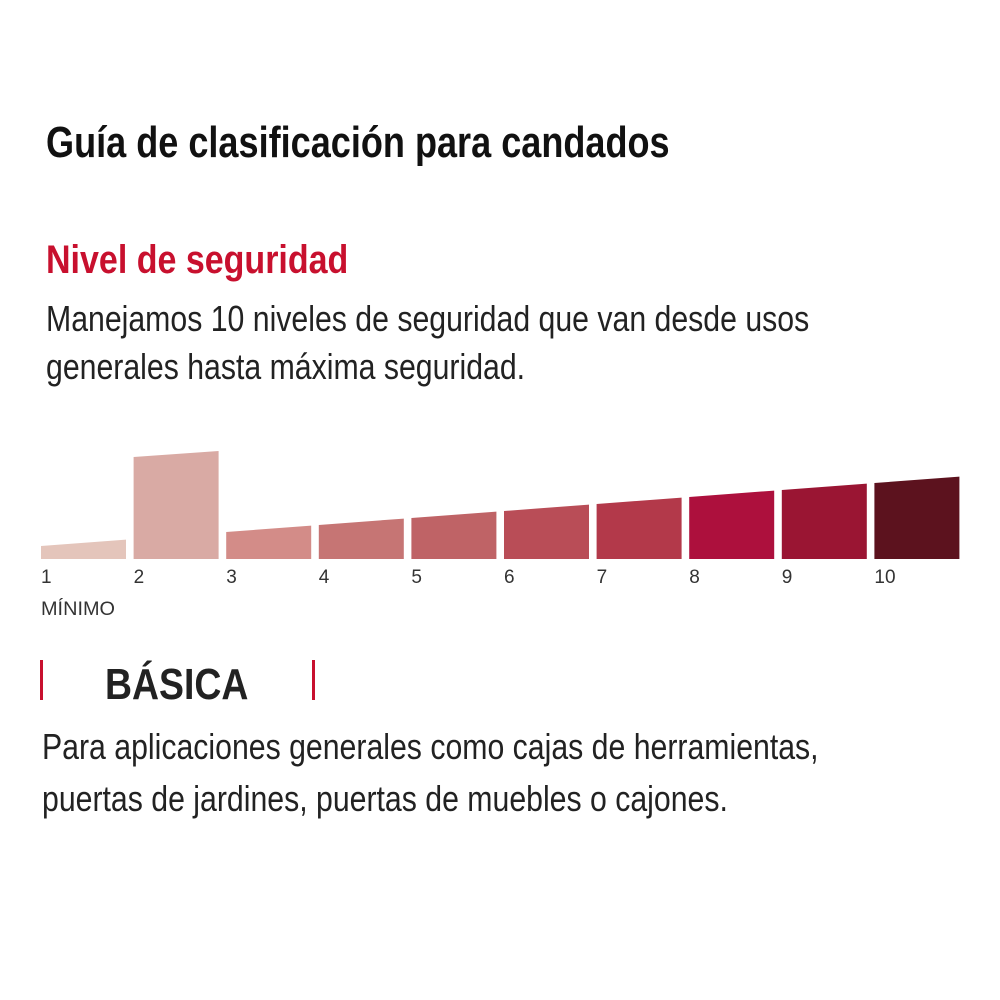 The width and height of the screenshot is (1000, 1000). I want to click on level-label-10: 10, so click(884, 577).